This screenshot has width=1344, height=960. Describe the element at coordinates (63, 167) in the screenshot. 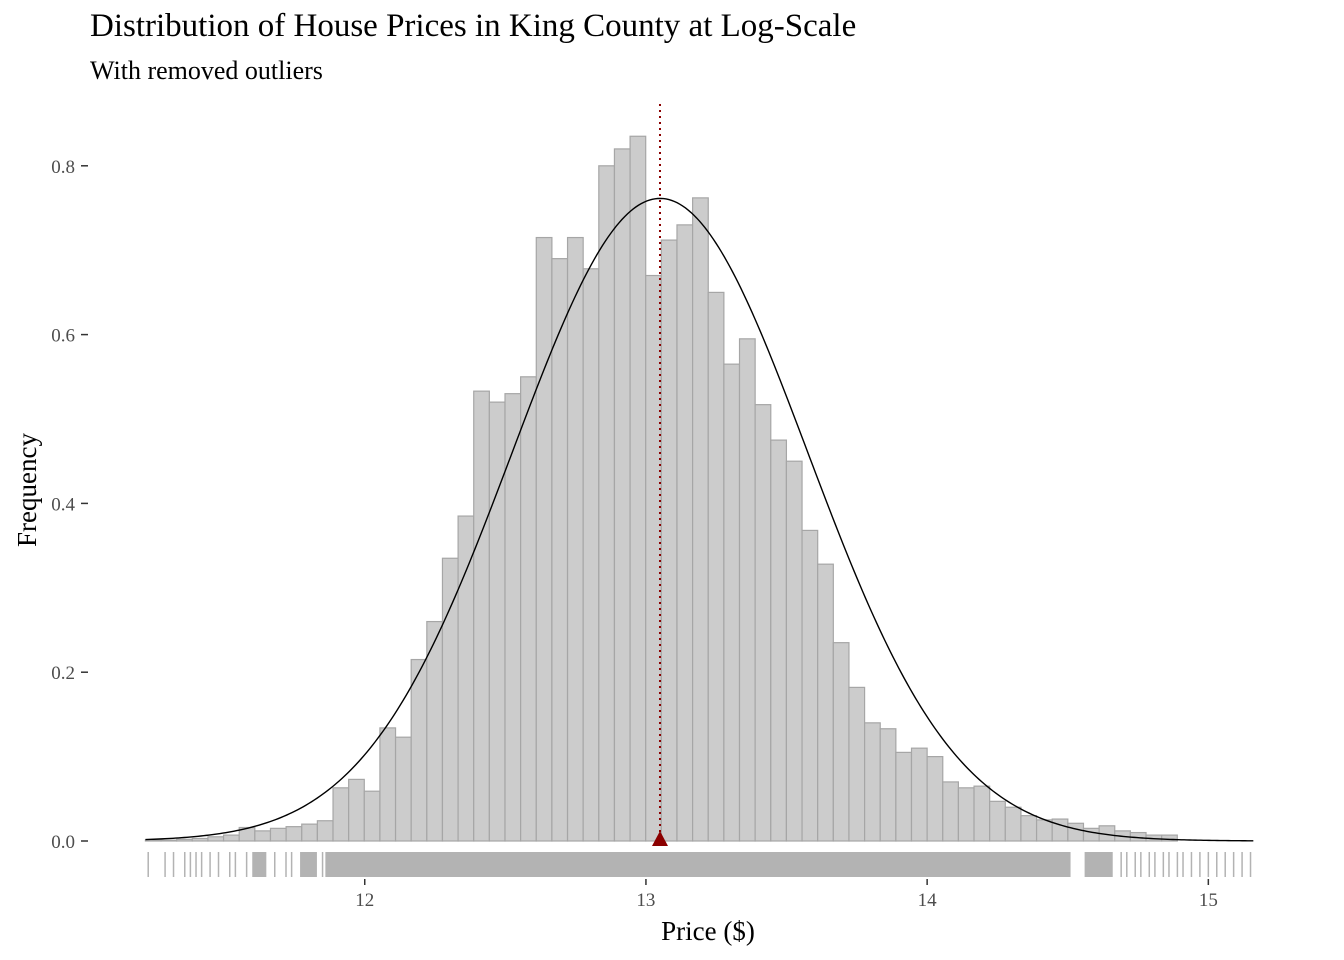

I see `y-tick-label: 0.8` at that location.